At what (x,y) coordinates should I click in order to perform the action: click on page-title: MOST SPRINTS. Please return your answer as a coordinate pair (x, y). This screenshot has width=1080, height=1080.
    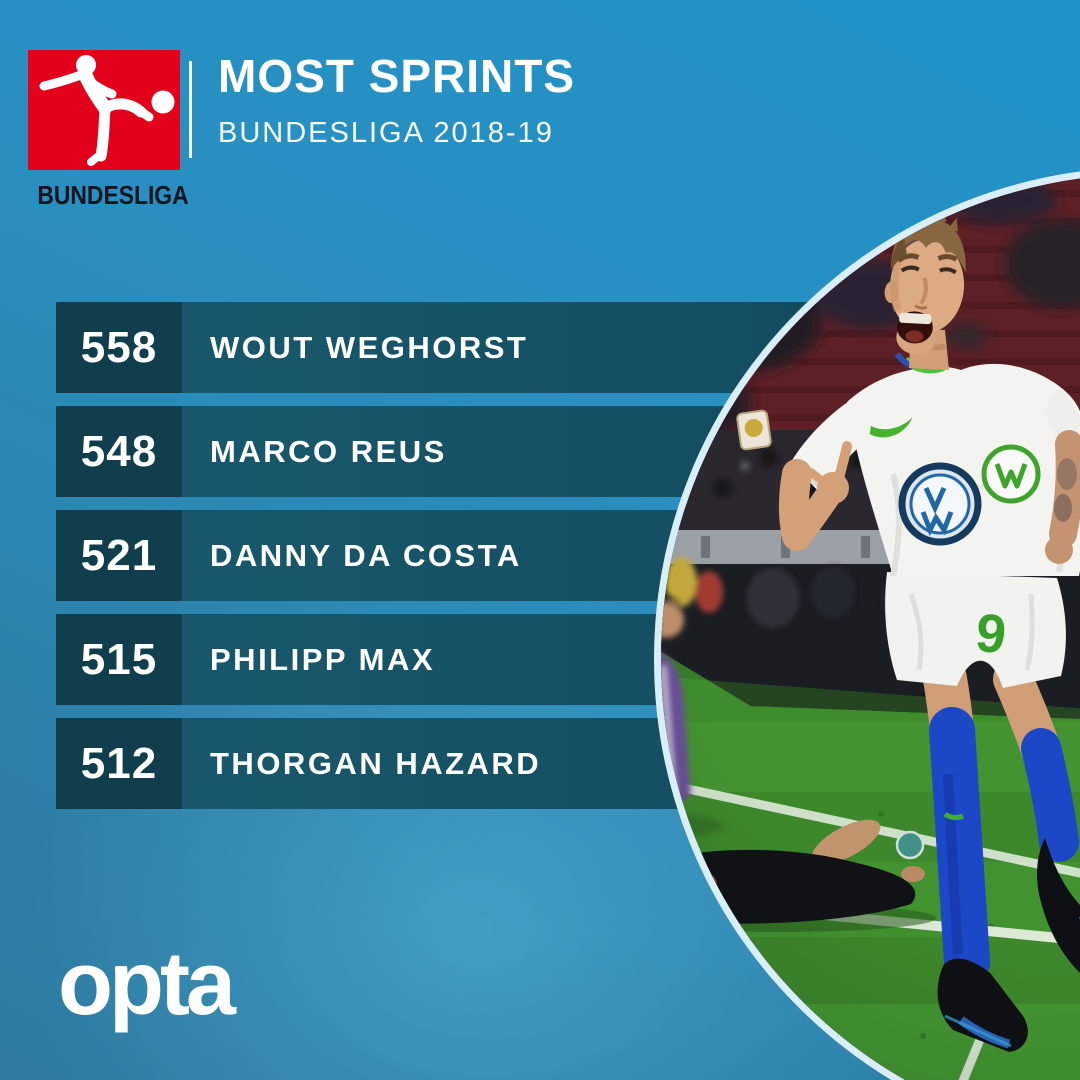
    Looking at the image, I should click on (397, 76).